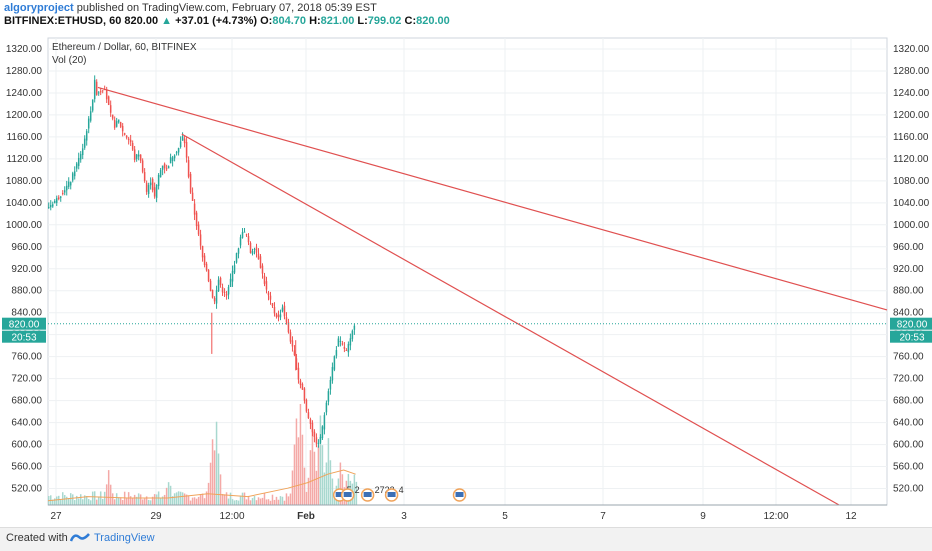 The image size is (932, 551). I want to click on footer: Created with TradingView, so click(466, 539).